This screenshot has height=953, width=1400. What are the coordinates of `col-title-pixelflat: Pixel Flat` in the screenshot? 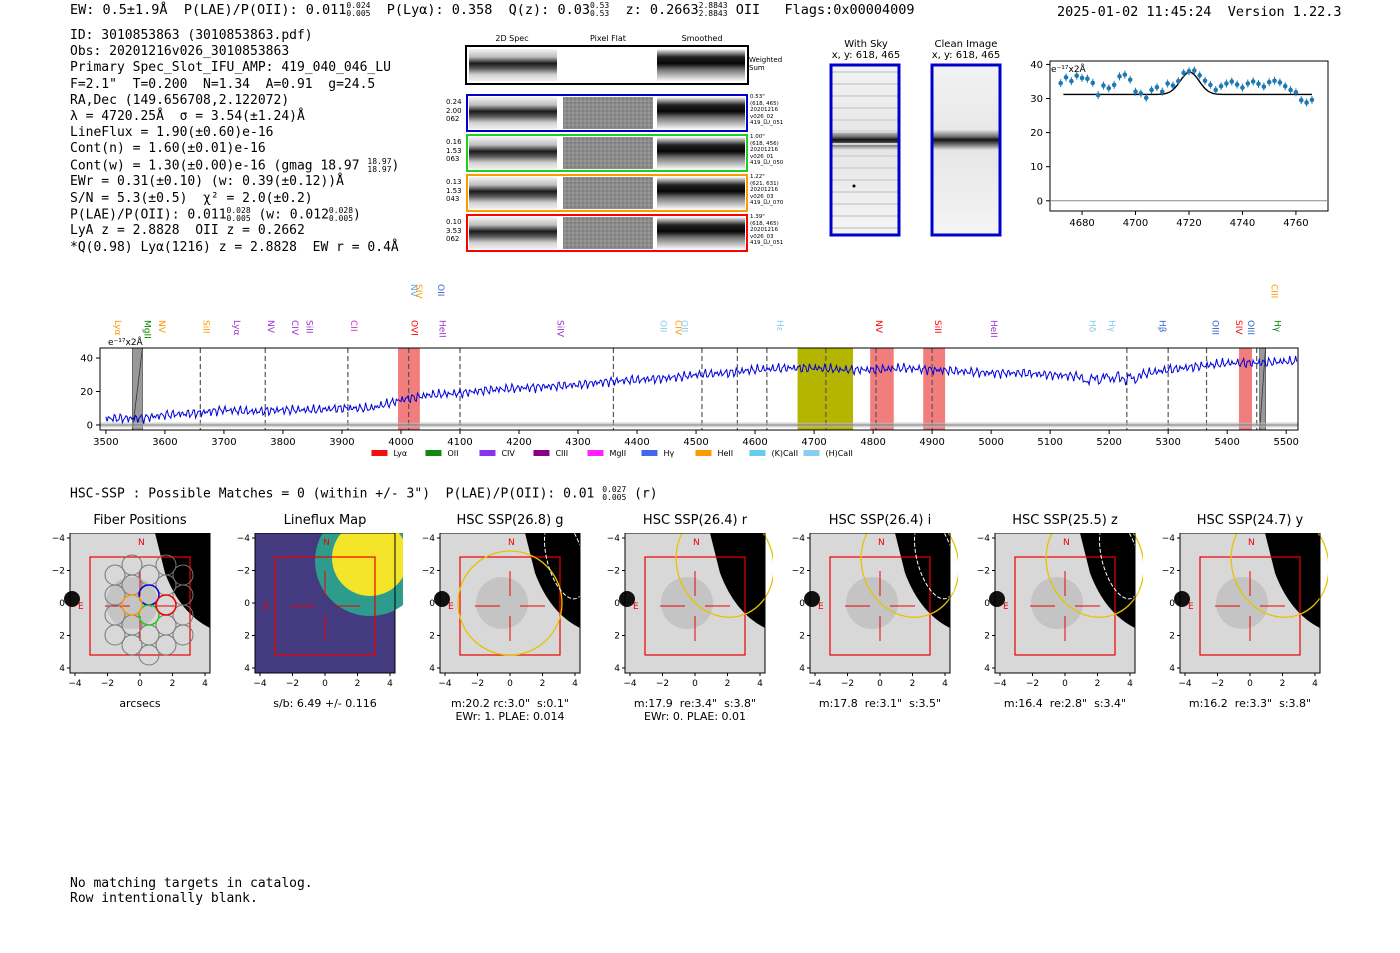 It's located at (608, 38).